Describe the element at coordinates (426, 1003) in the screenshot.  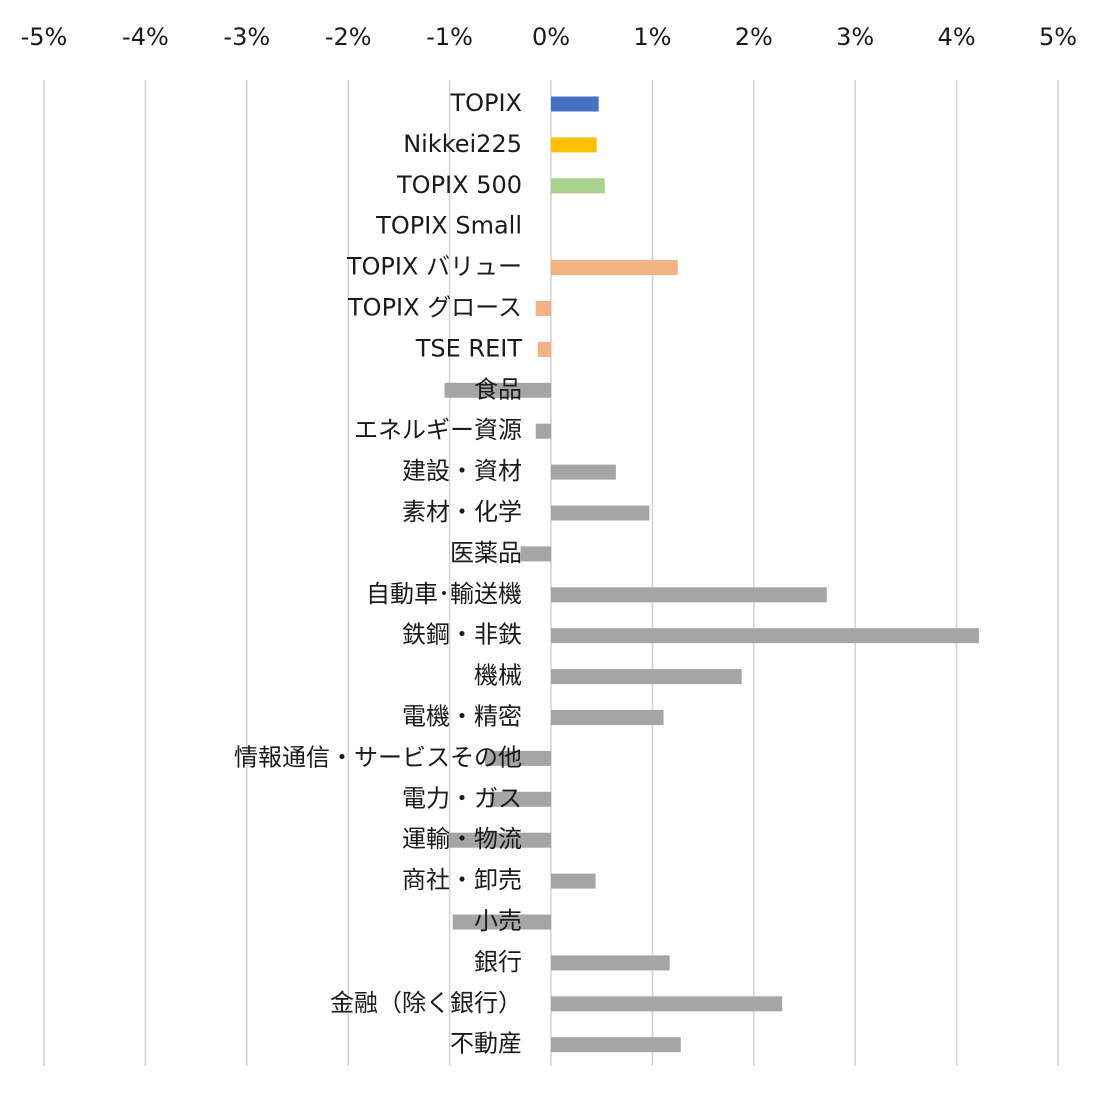
I see `category-label: 金融（除く銀行）` at that location.